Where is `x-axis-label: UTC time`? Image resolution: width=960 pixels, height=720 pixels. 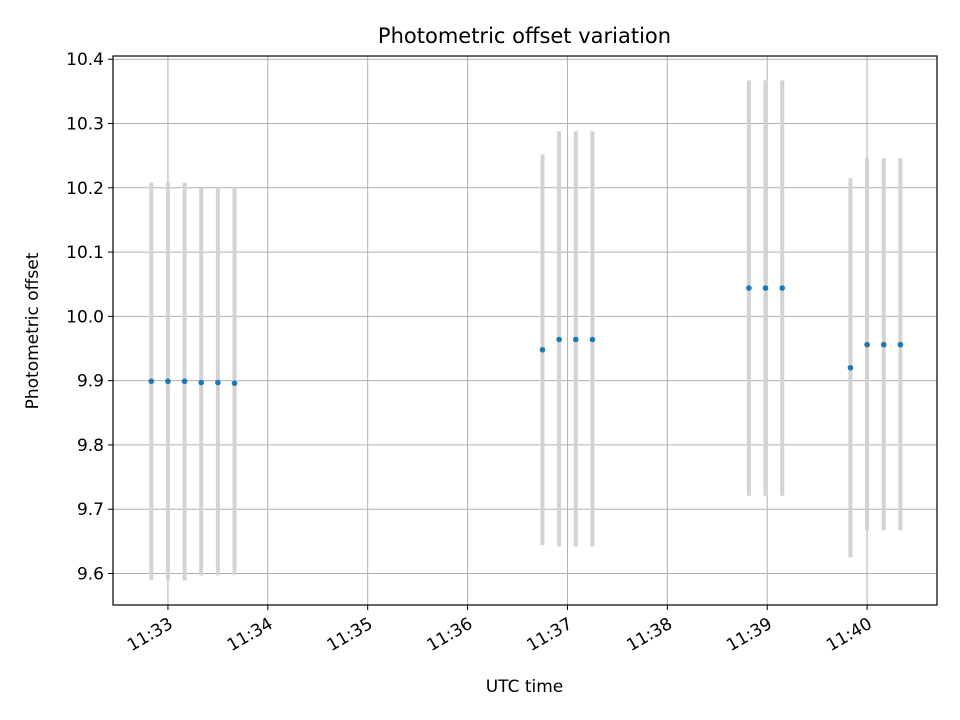 x-axis-label: UTC time is located at coordinates (525, 687).